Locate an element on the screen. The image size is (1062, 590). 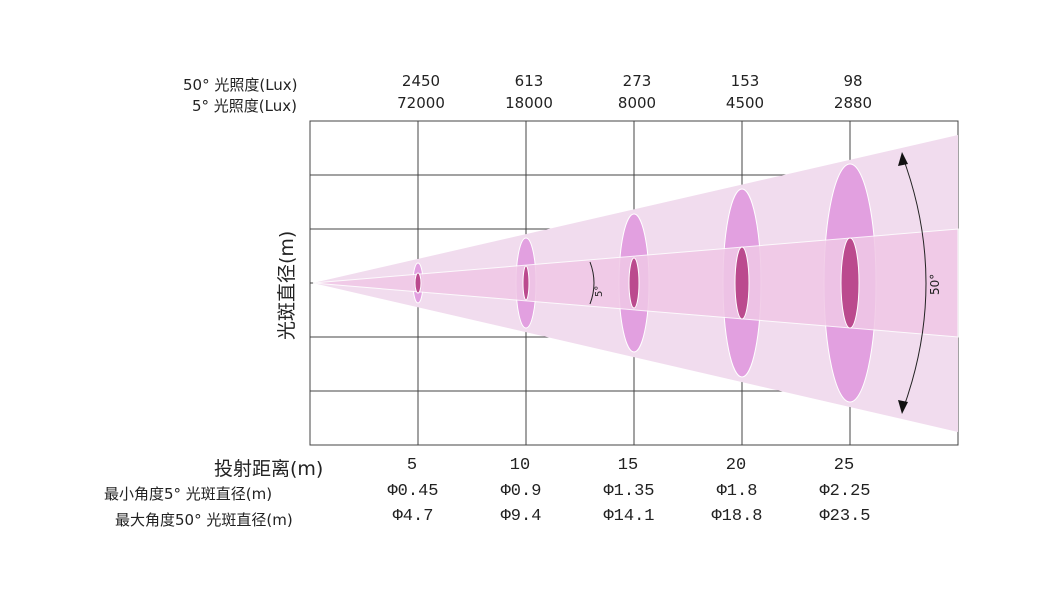
min-diam-value: Φ0.9 is located at coordinates (521, 491).